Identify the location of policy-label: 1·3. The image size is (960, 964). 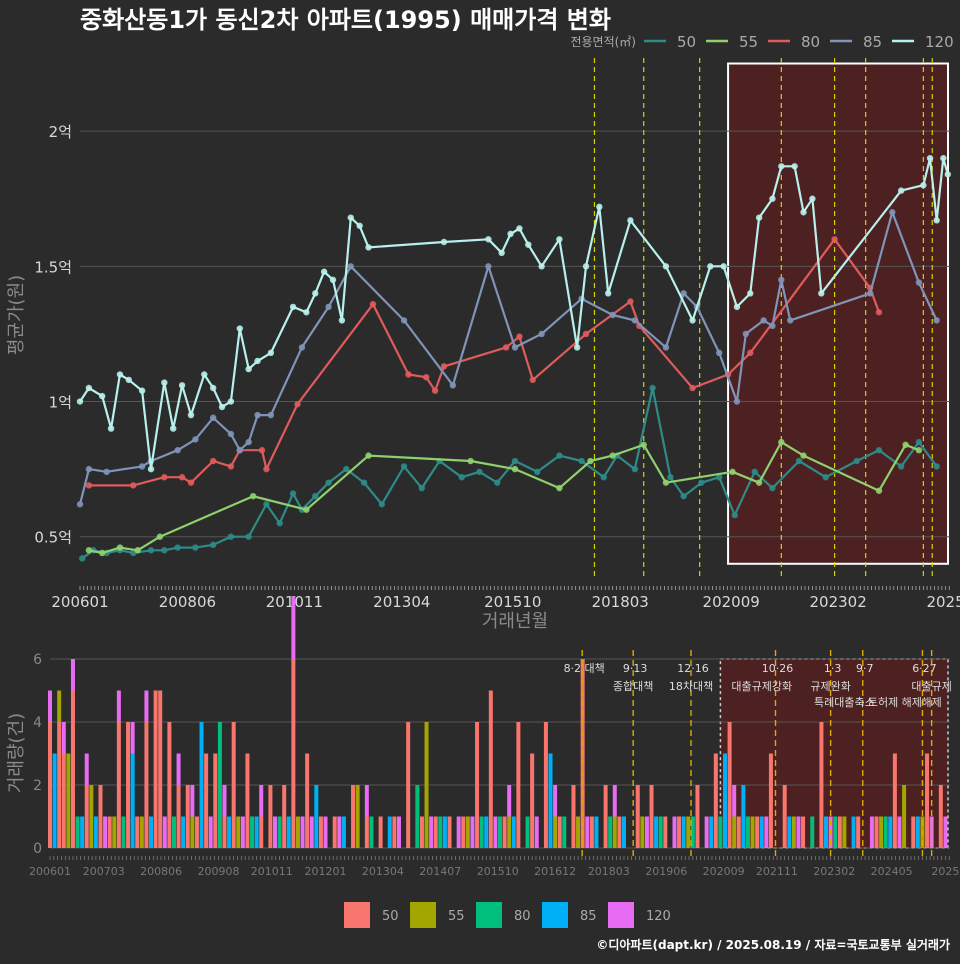
(833, 668).